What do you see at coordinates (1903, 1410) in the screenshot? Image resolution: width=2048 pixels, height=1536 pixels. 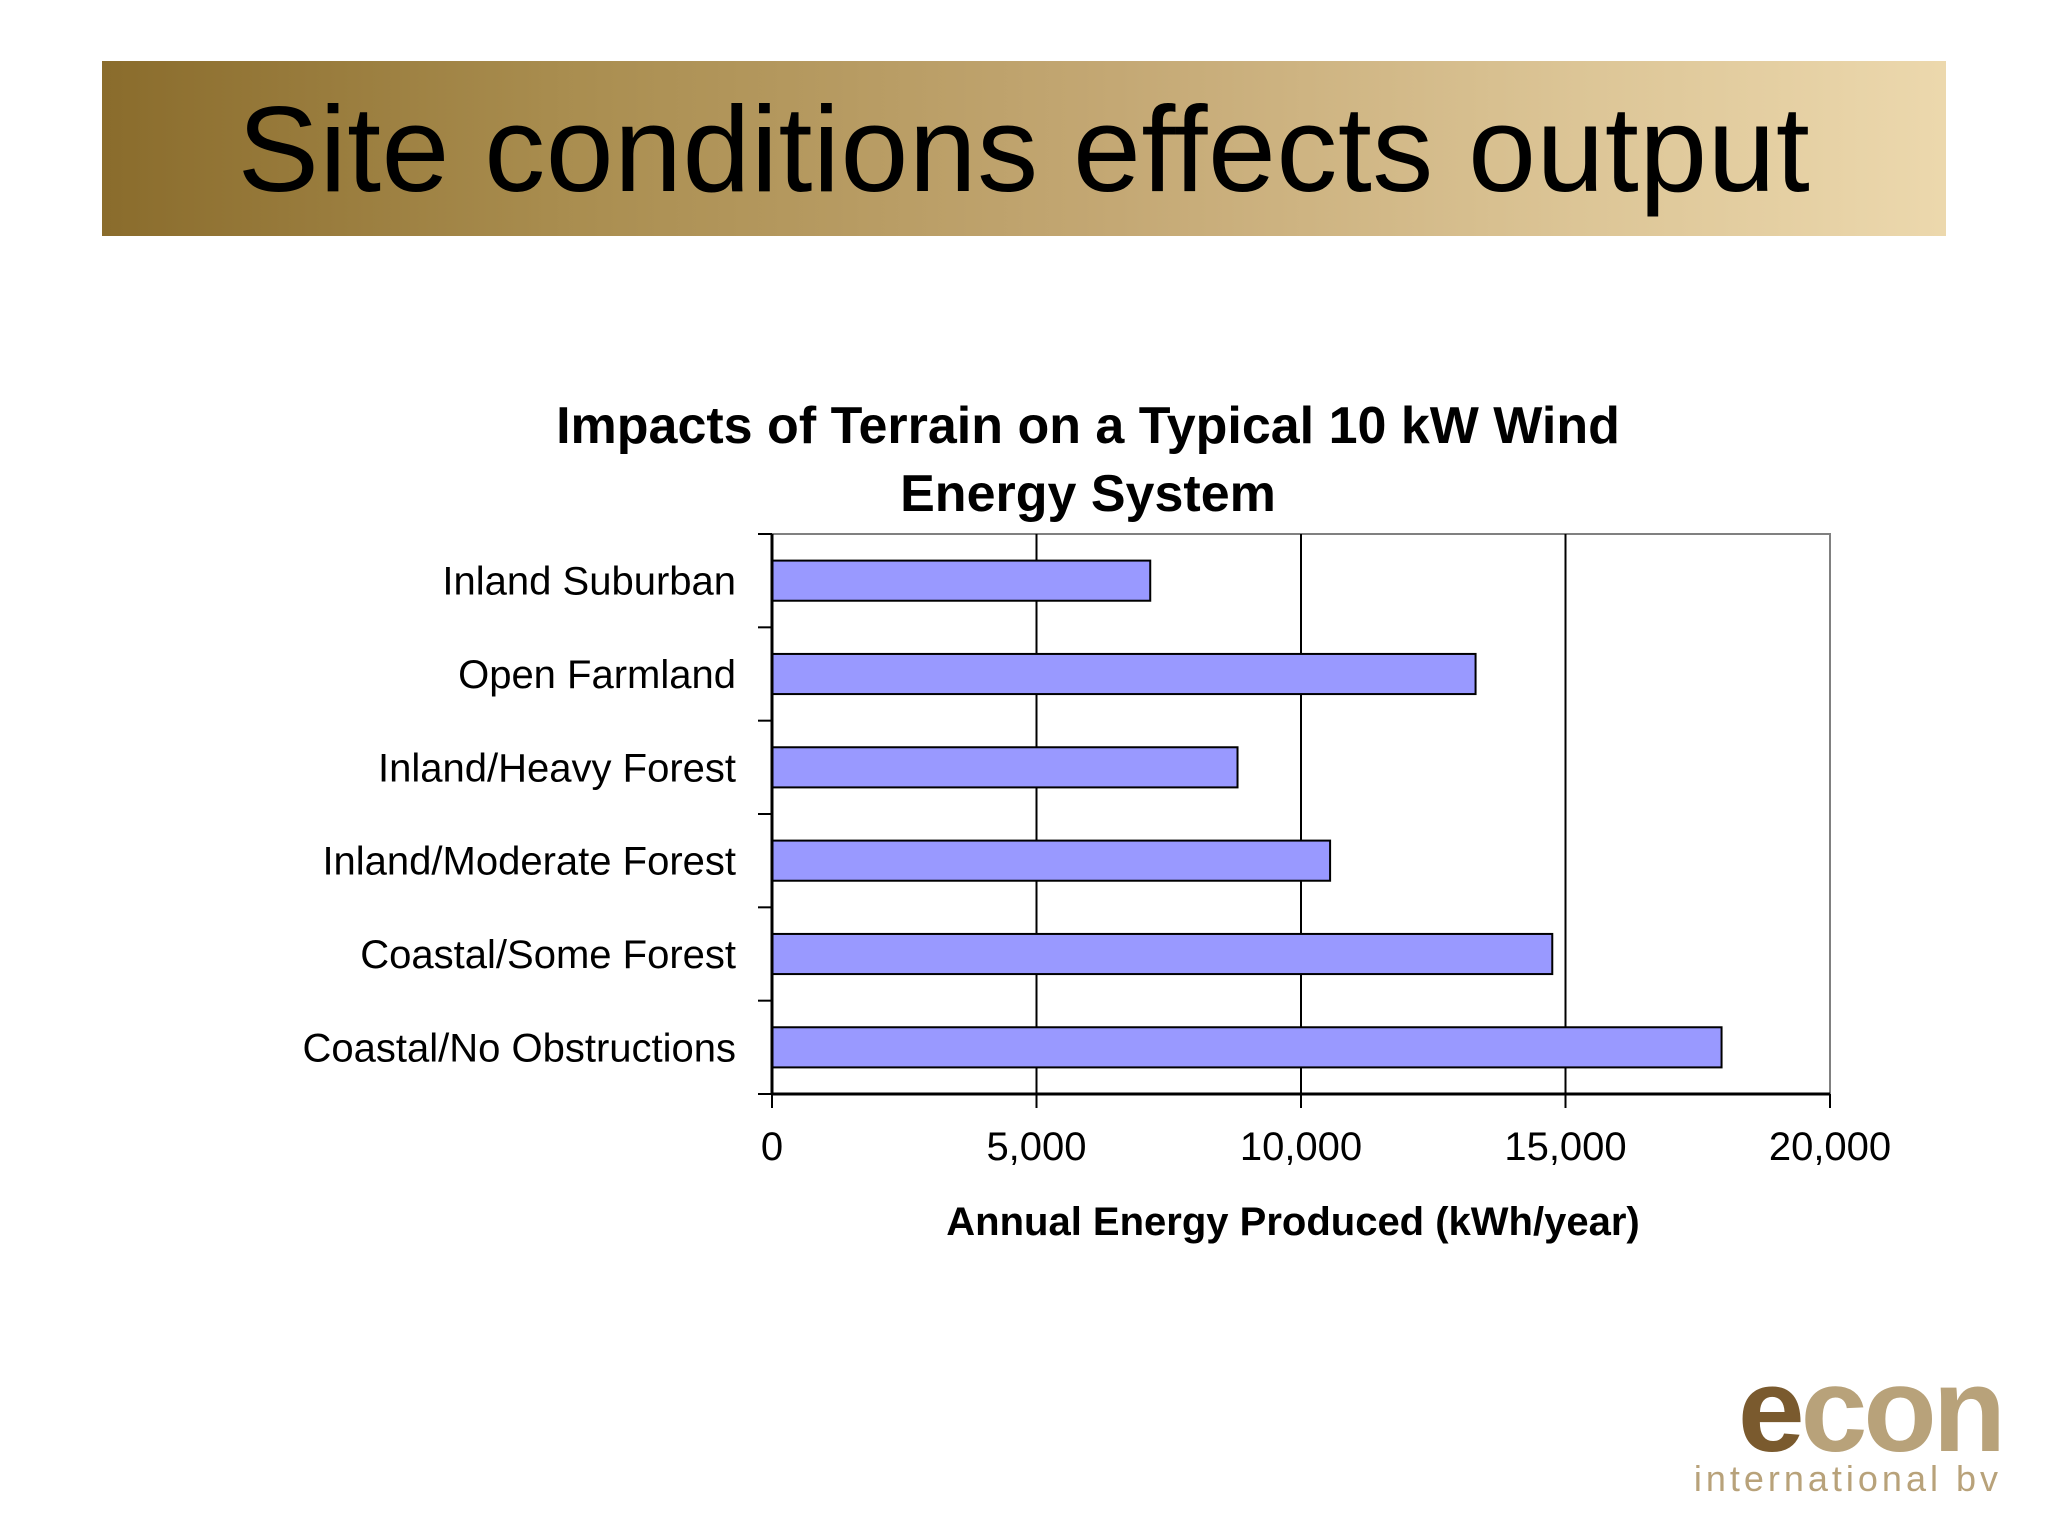 I see `logo-wordmark-rest: con` at bounding box center [1903, 1410].